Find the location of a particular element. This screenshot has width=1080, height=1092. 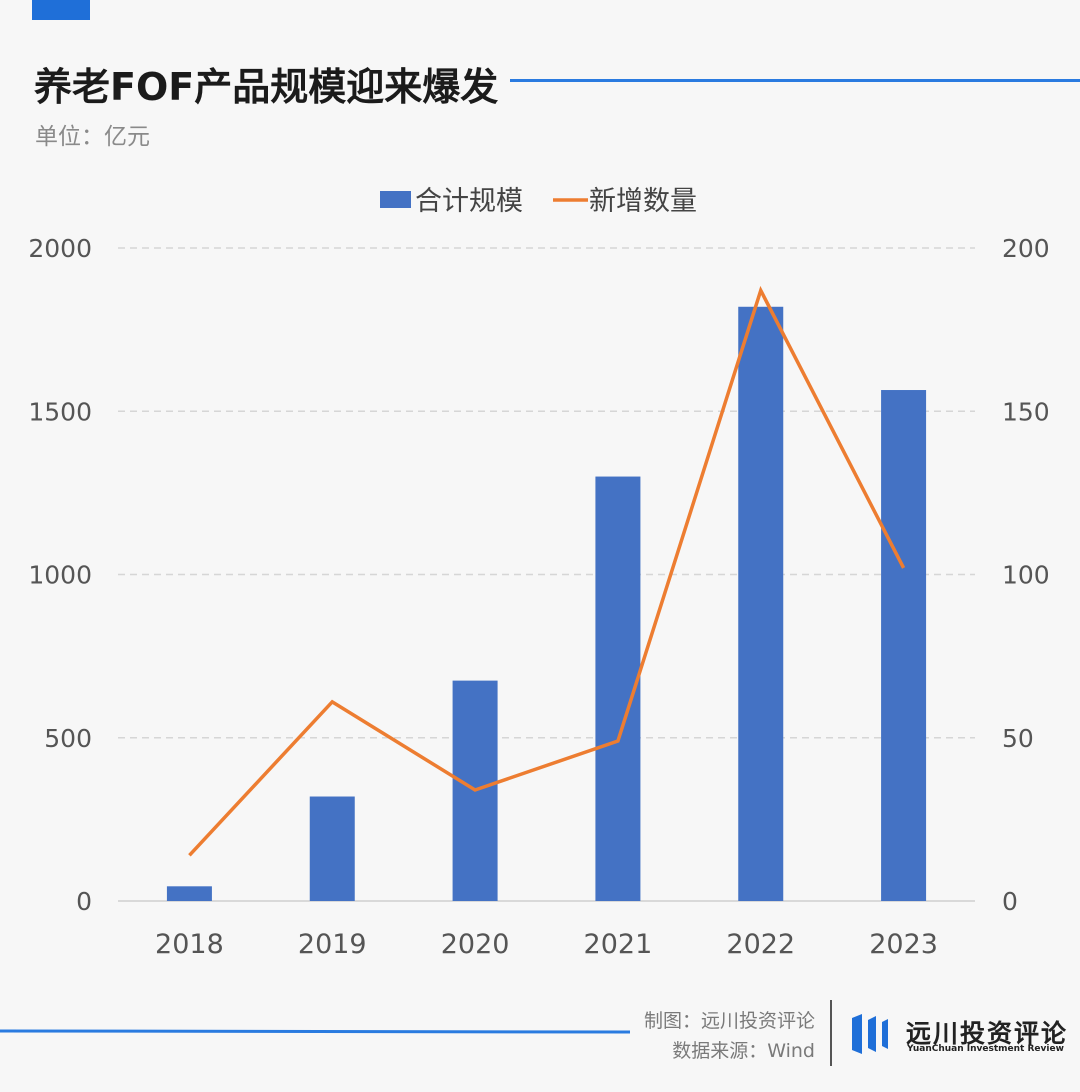

logo-text-en: YuanChuan Investment Review is located at coordinates (985, 1049).